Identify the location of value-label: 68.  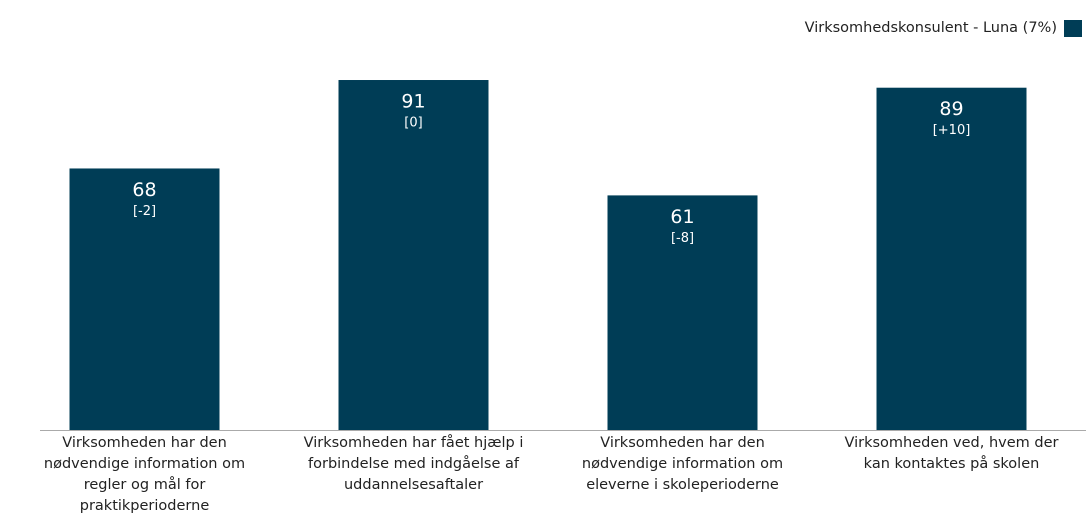
(144, 190).